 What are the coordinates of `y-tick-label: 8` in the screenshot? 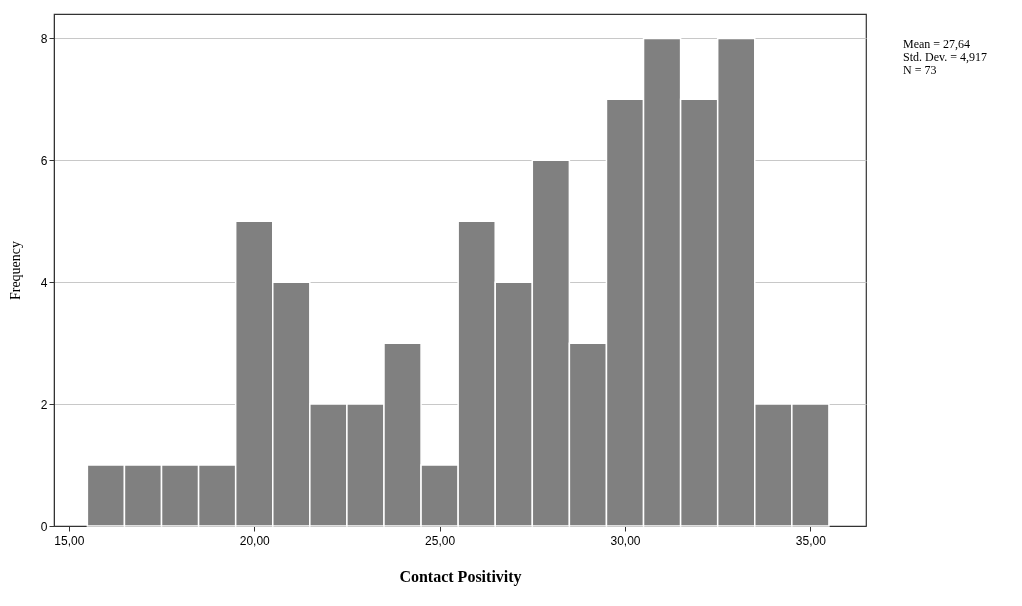 It's located at (44, 38).